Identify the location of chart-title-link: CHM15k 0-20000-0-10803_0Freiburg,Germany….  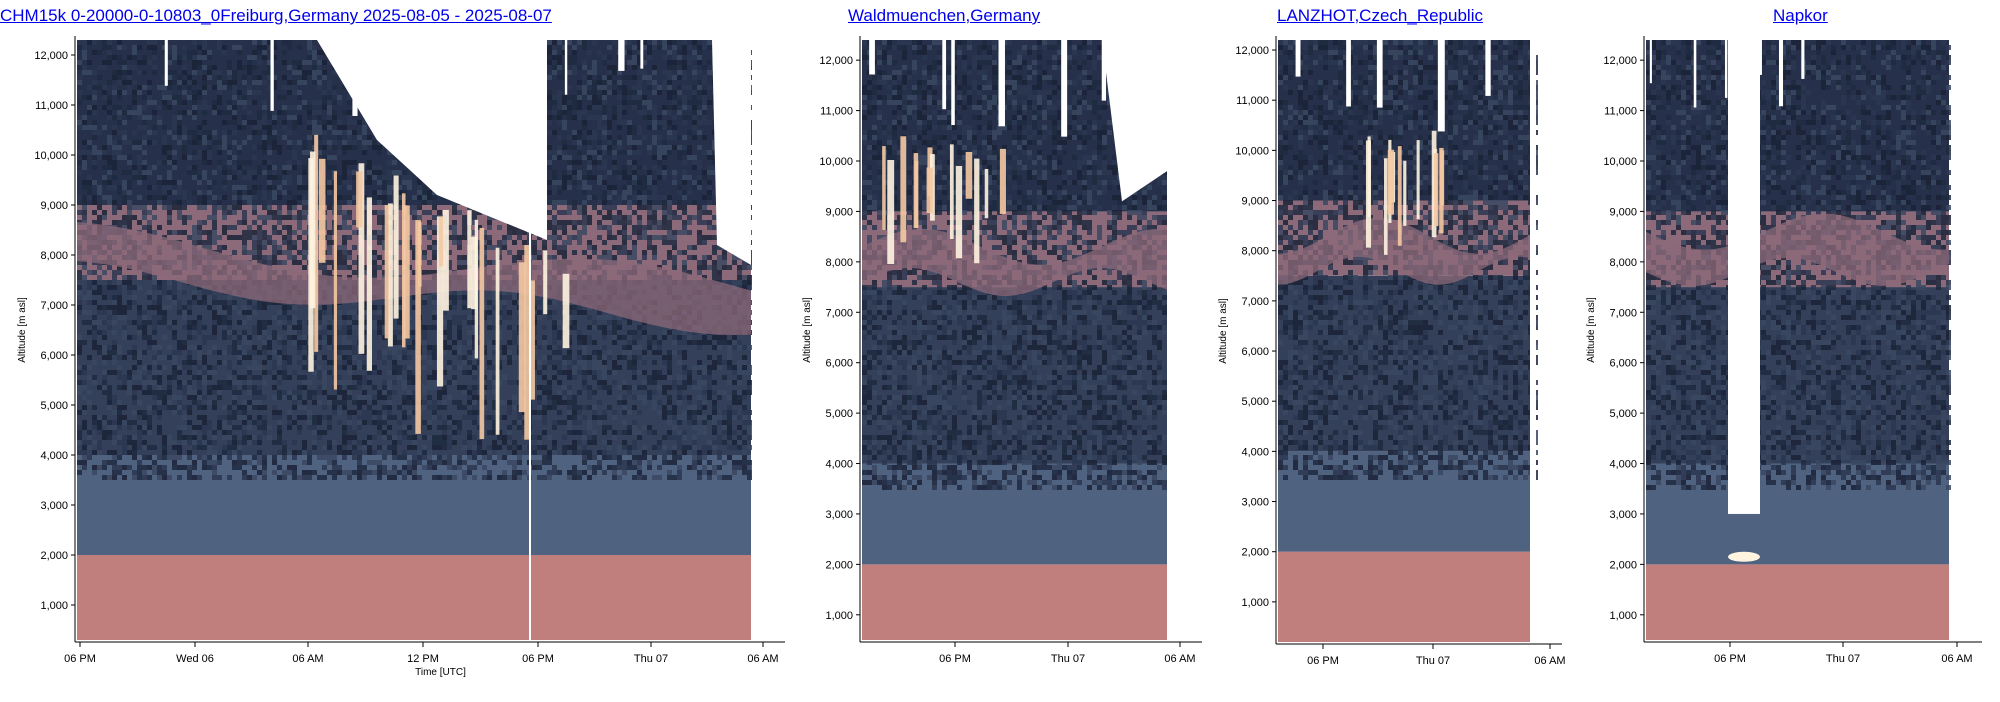
(276, 15).